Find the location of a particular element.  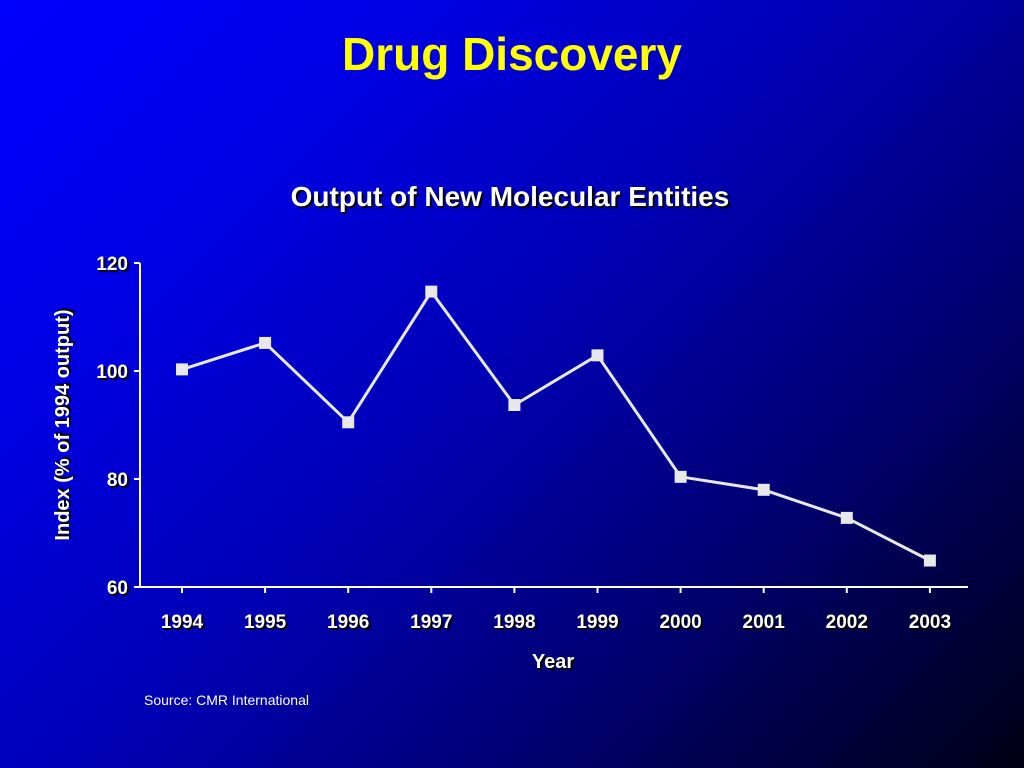

x-tick-label: 2001 is located at coordinates (764, 622).